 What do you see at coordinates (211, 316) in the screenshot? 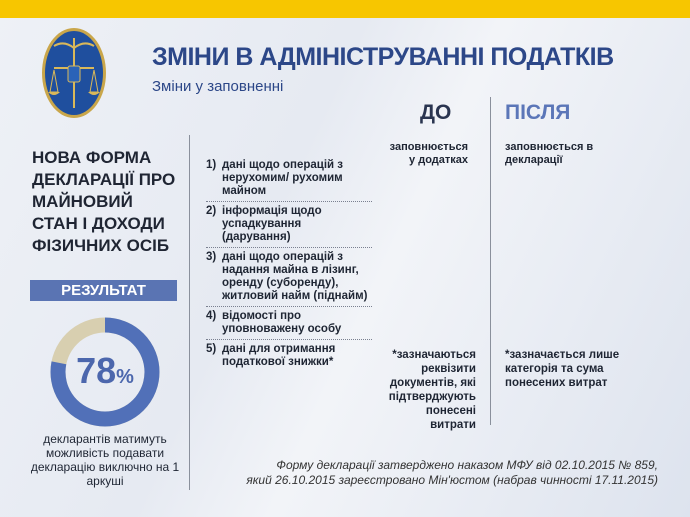
I see `item-number: 4)` at bounding box center [211, 316].